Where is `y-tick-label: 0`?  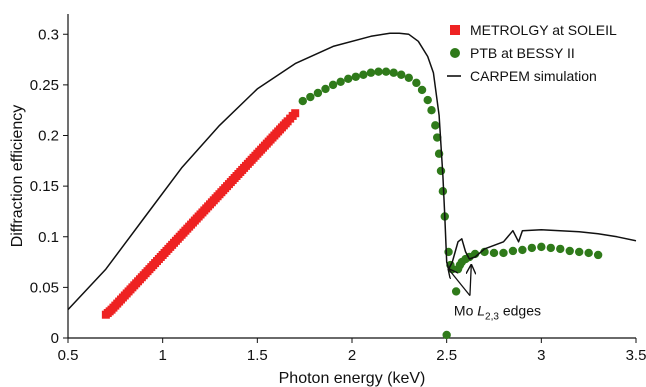
y-tick-label: 0 is located at coordinates (55, 338).